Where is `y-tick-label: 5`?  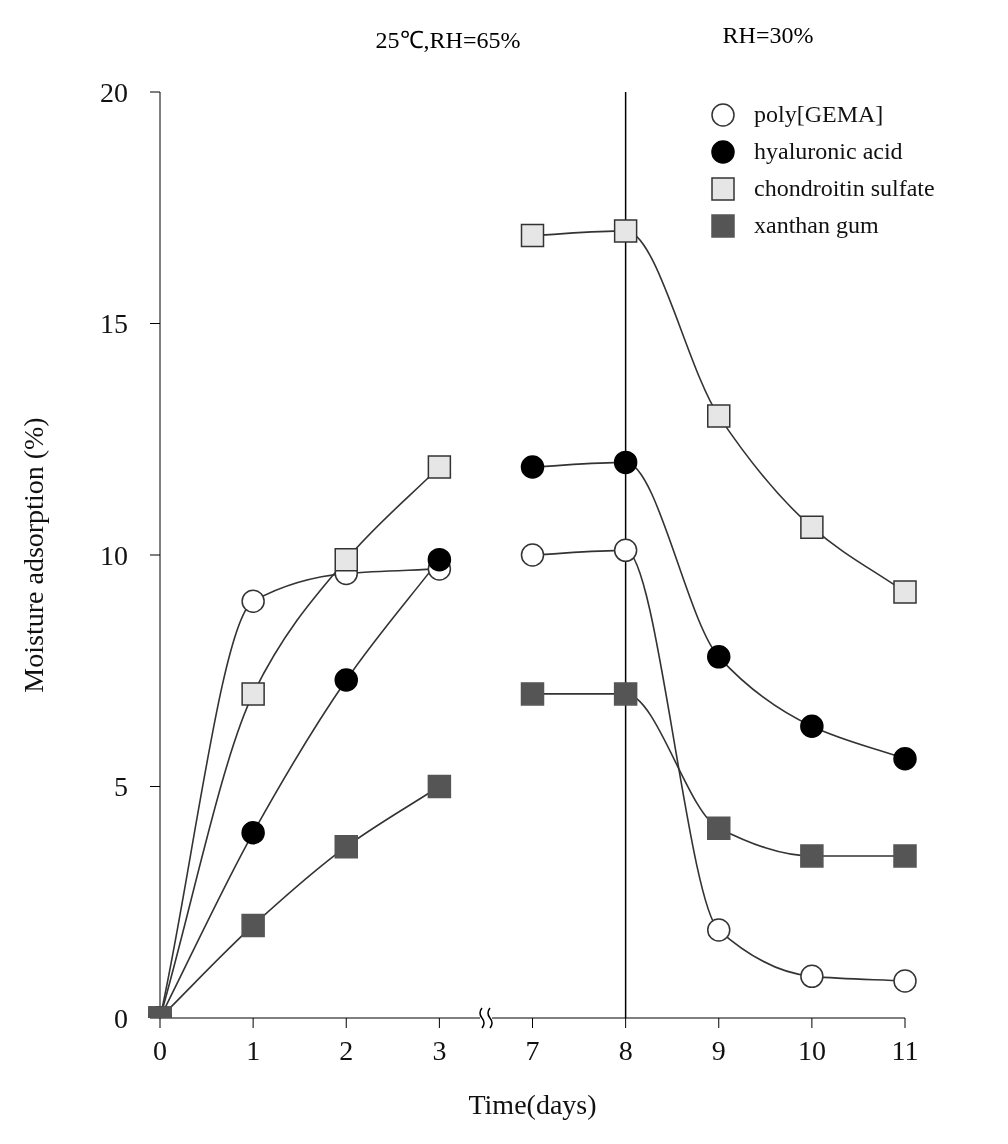
y-tick-label: 5 is located at coordinates (121, 787).